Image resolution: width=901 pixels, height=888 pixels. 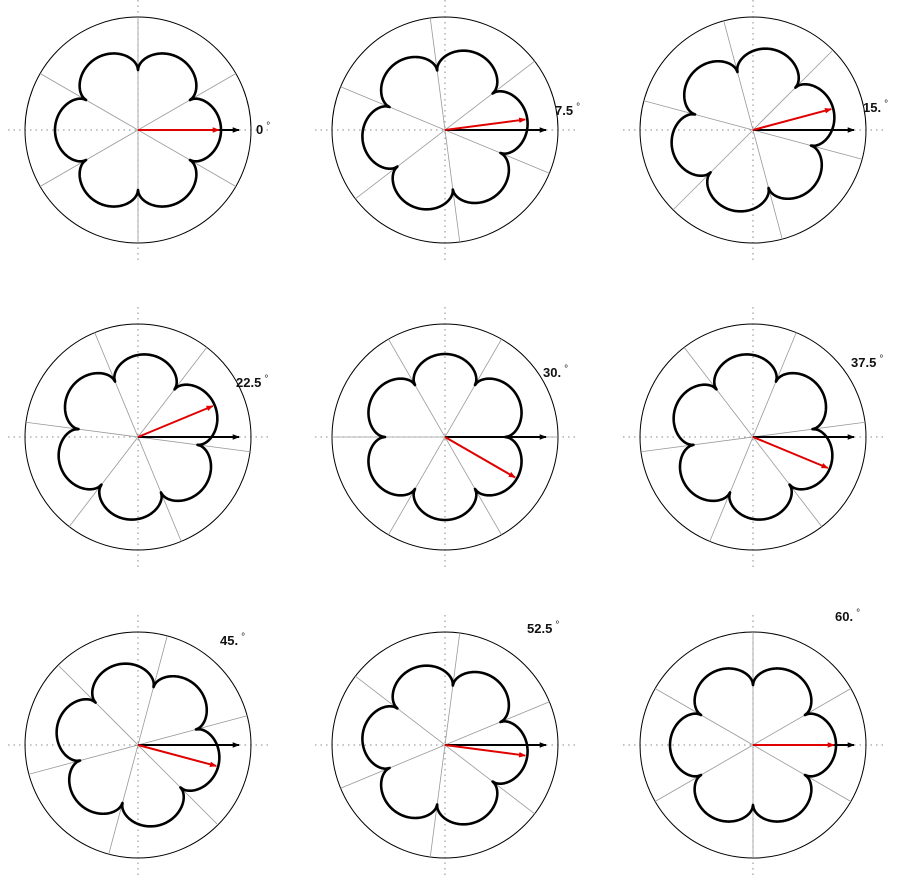 What do you see at coordinates (248, 382) in the screenshot?
I see `angle-value: 22.5` at bounding box center [248, 382].